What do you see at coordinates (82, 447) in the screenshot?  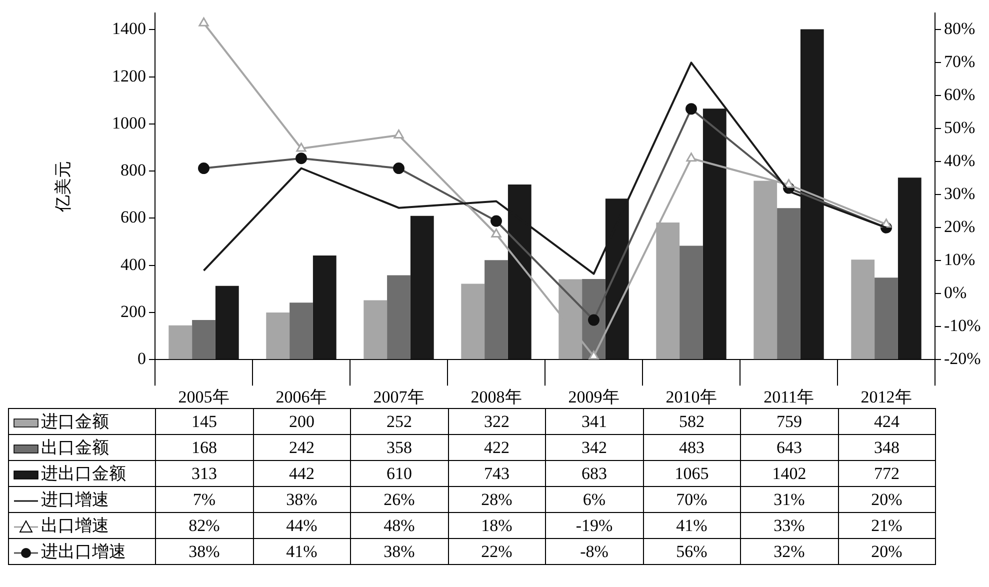 I see `legend-label: 出口金额` at bounding box center [82, 447].